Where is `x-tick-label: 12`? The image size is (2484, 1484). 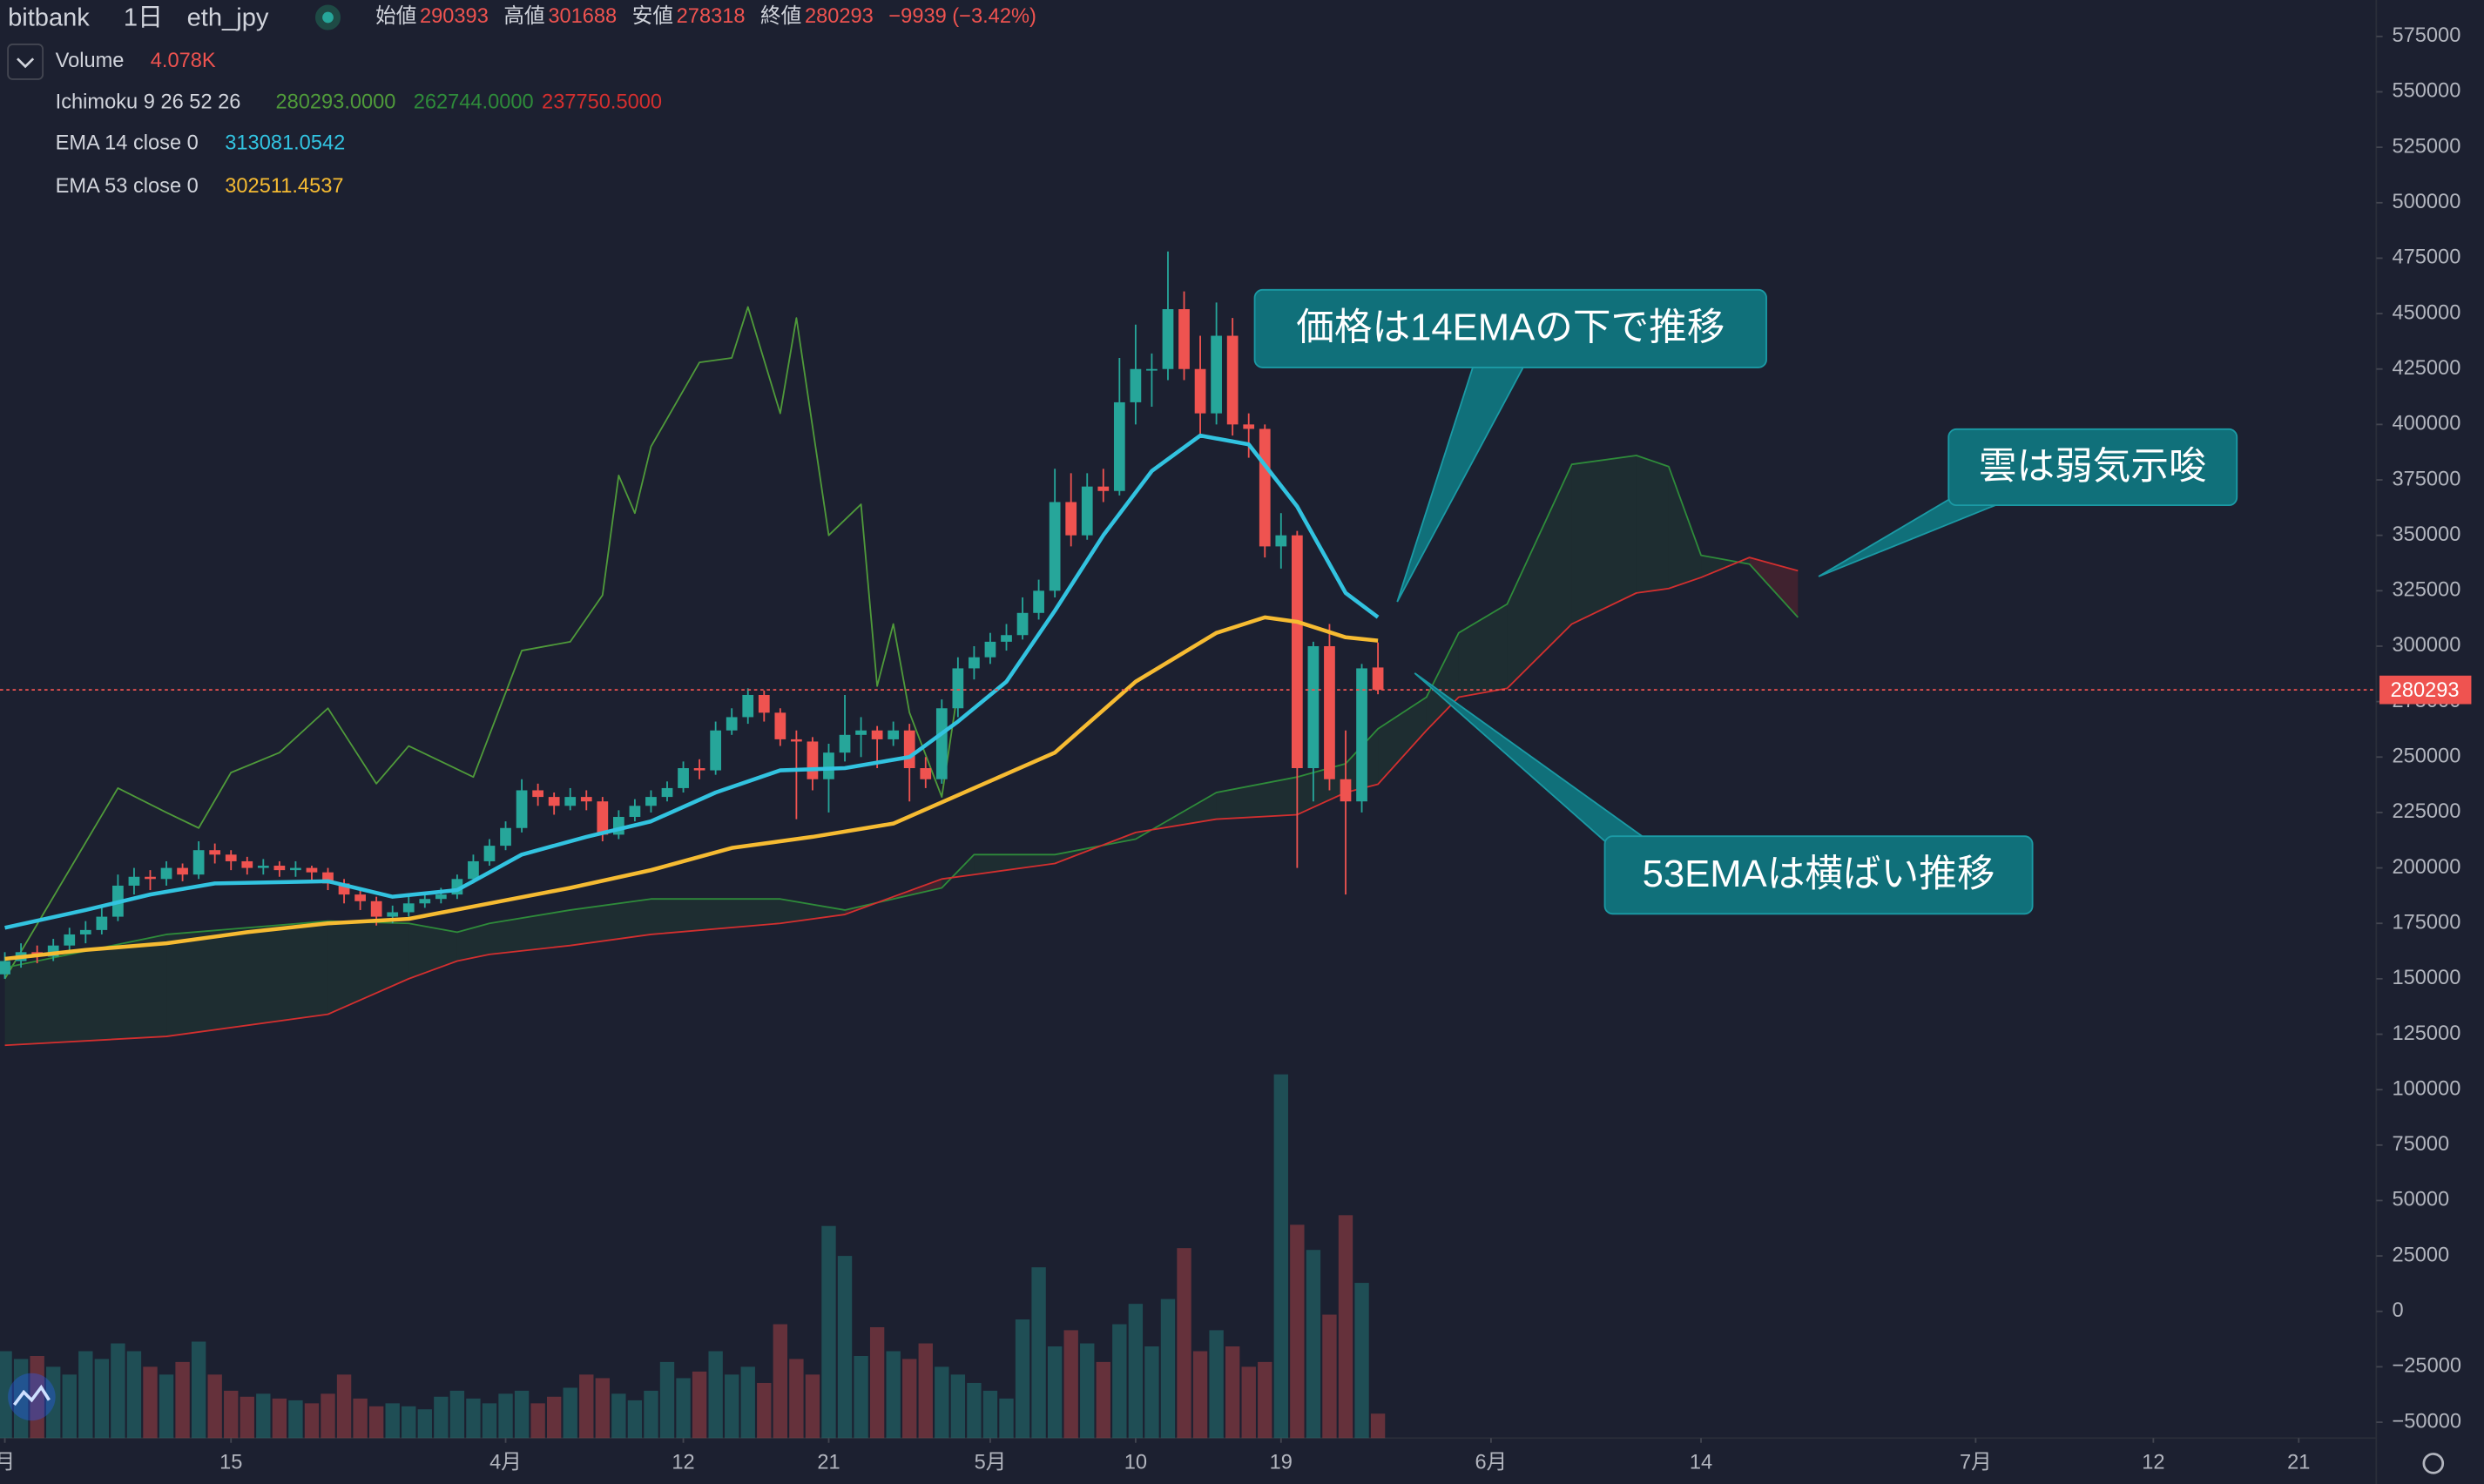 x-tick-label: 12 is located at coordinates (683, 1463).